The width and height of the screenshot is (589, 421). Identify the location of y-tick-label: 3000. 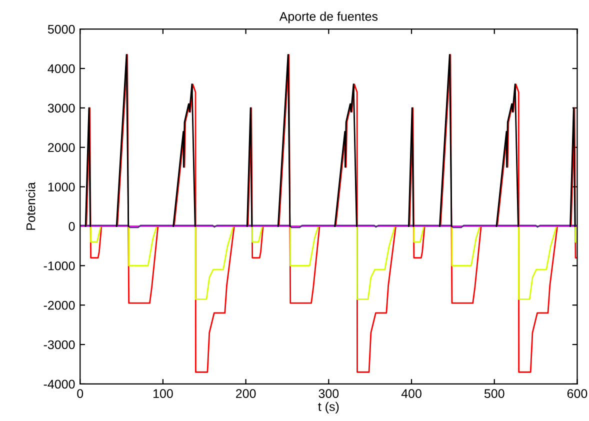
(61, 108).